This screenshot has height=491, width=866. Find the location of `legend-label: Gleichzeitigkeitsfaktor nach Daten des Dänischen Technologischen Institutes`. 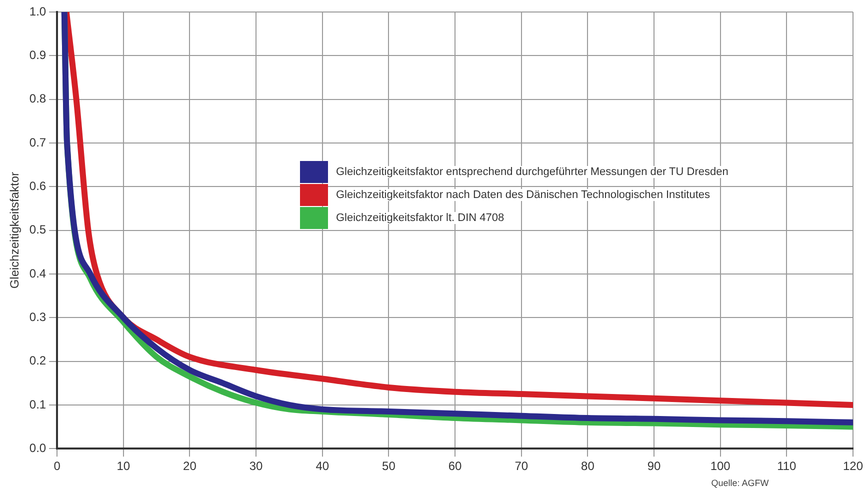

legend-label: Gleichzeitigkeitsfaktor nach Daten des Dänischen Technologischen Institutes is located at coordinates (523, 194).